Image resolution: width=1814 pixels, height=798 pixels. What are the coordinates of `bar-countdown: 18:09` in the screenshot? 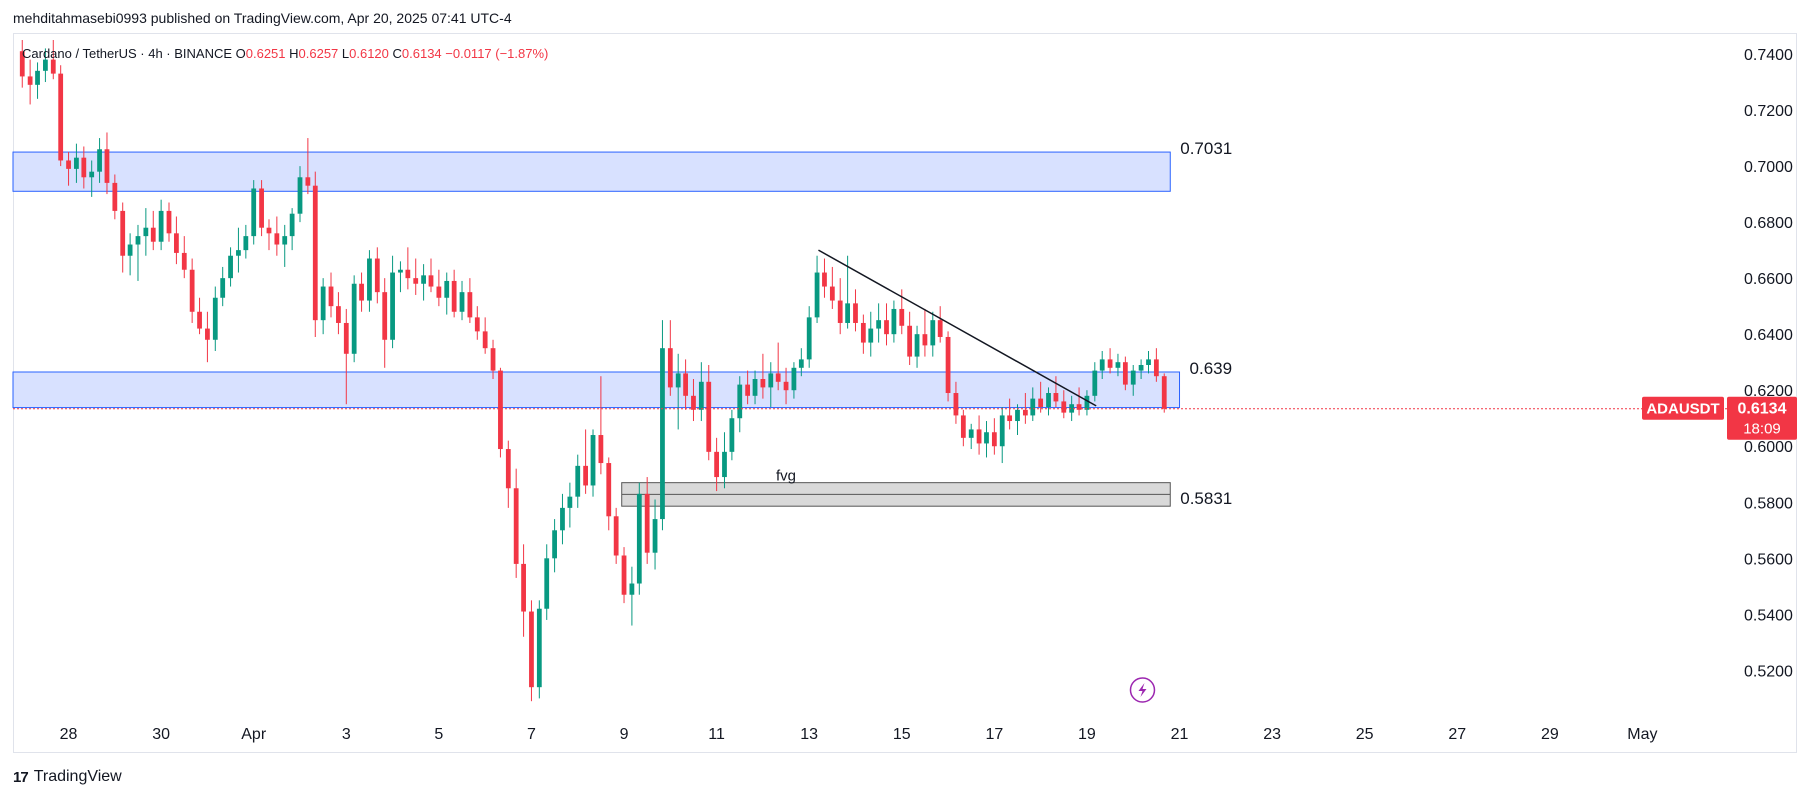 It's located at (1762, 429).